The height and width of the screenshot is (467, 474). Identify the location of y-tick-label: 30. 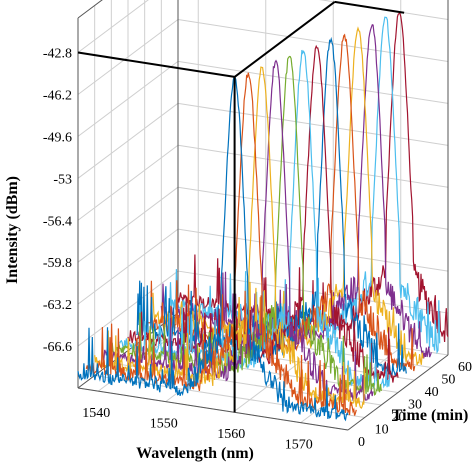
(415, 405).